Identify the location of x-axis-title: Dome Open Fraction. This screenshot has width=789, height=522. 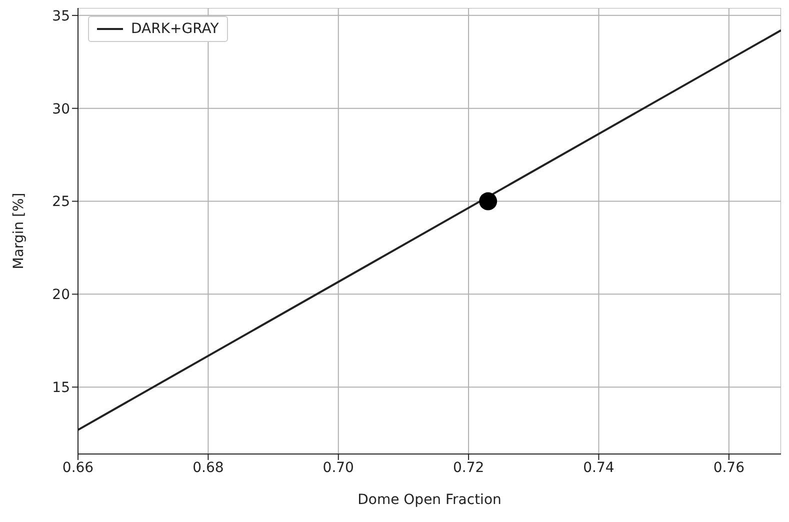
(430, 500).